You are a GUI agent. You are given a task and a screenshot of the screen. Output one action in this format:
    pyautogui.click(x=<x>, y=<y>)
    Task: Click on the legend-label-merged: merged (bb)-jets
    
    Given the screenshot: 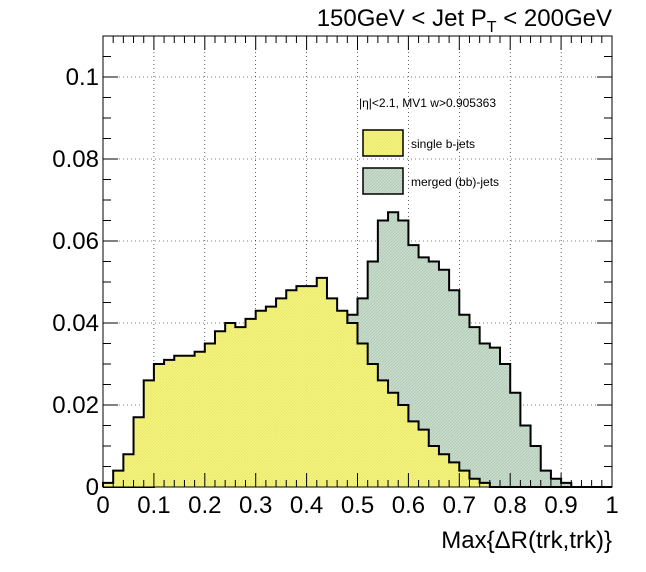 What is the action you would take?
    pyautogui.click(x=455, y=182)
    